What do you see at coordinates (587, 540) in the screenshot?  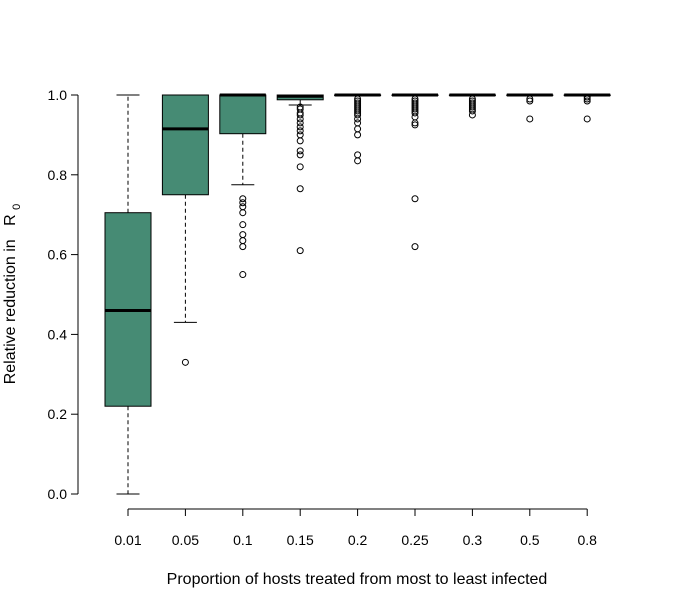 I see `x-tick-label: 0.8` at bounding box center [587, 540].